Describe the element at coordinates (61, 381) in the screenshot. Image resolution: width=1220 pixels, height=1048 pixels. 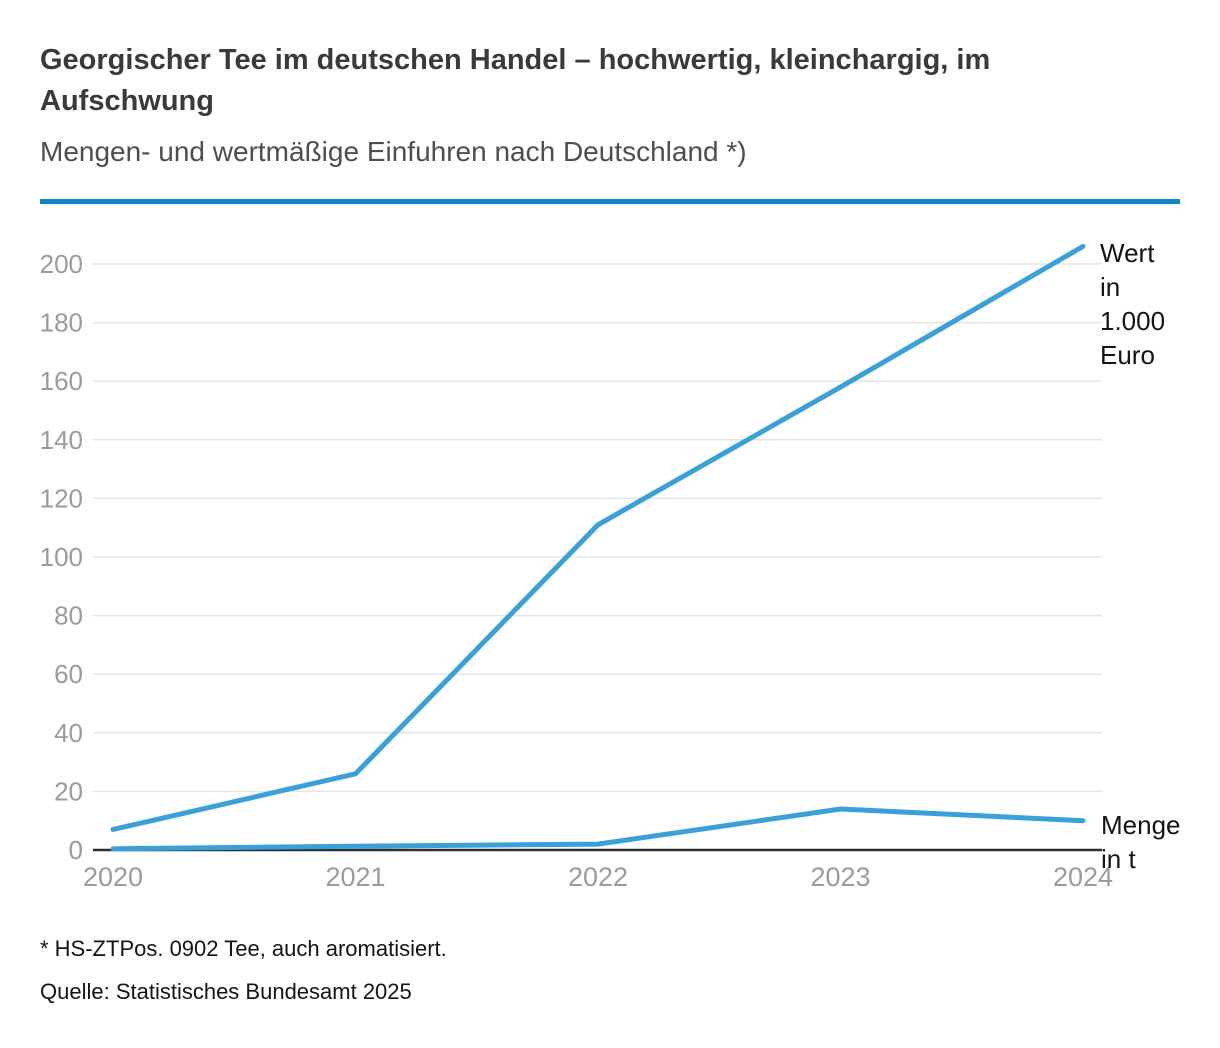
I see `svg-text: 160` at that location.